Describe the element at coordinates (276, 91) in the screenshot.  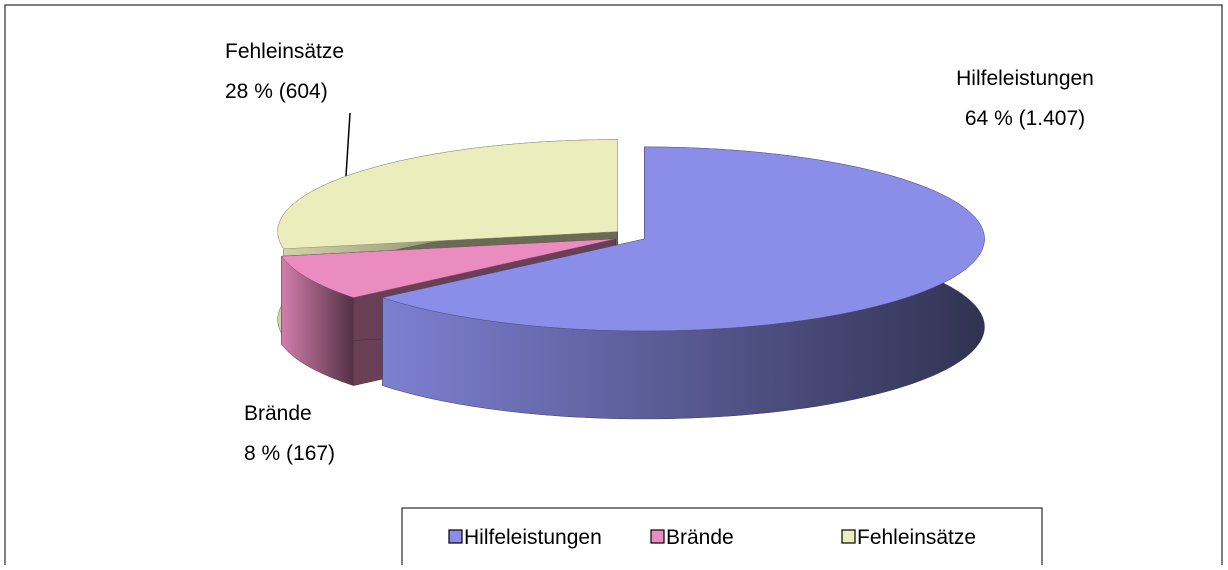
I see `data-label-value: 28 % (604)` at that location.